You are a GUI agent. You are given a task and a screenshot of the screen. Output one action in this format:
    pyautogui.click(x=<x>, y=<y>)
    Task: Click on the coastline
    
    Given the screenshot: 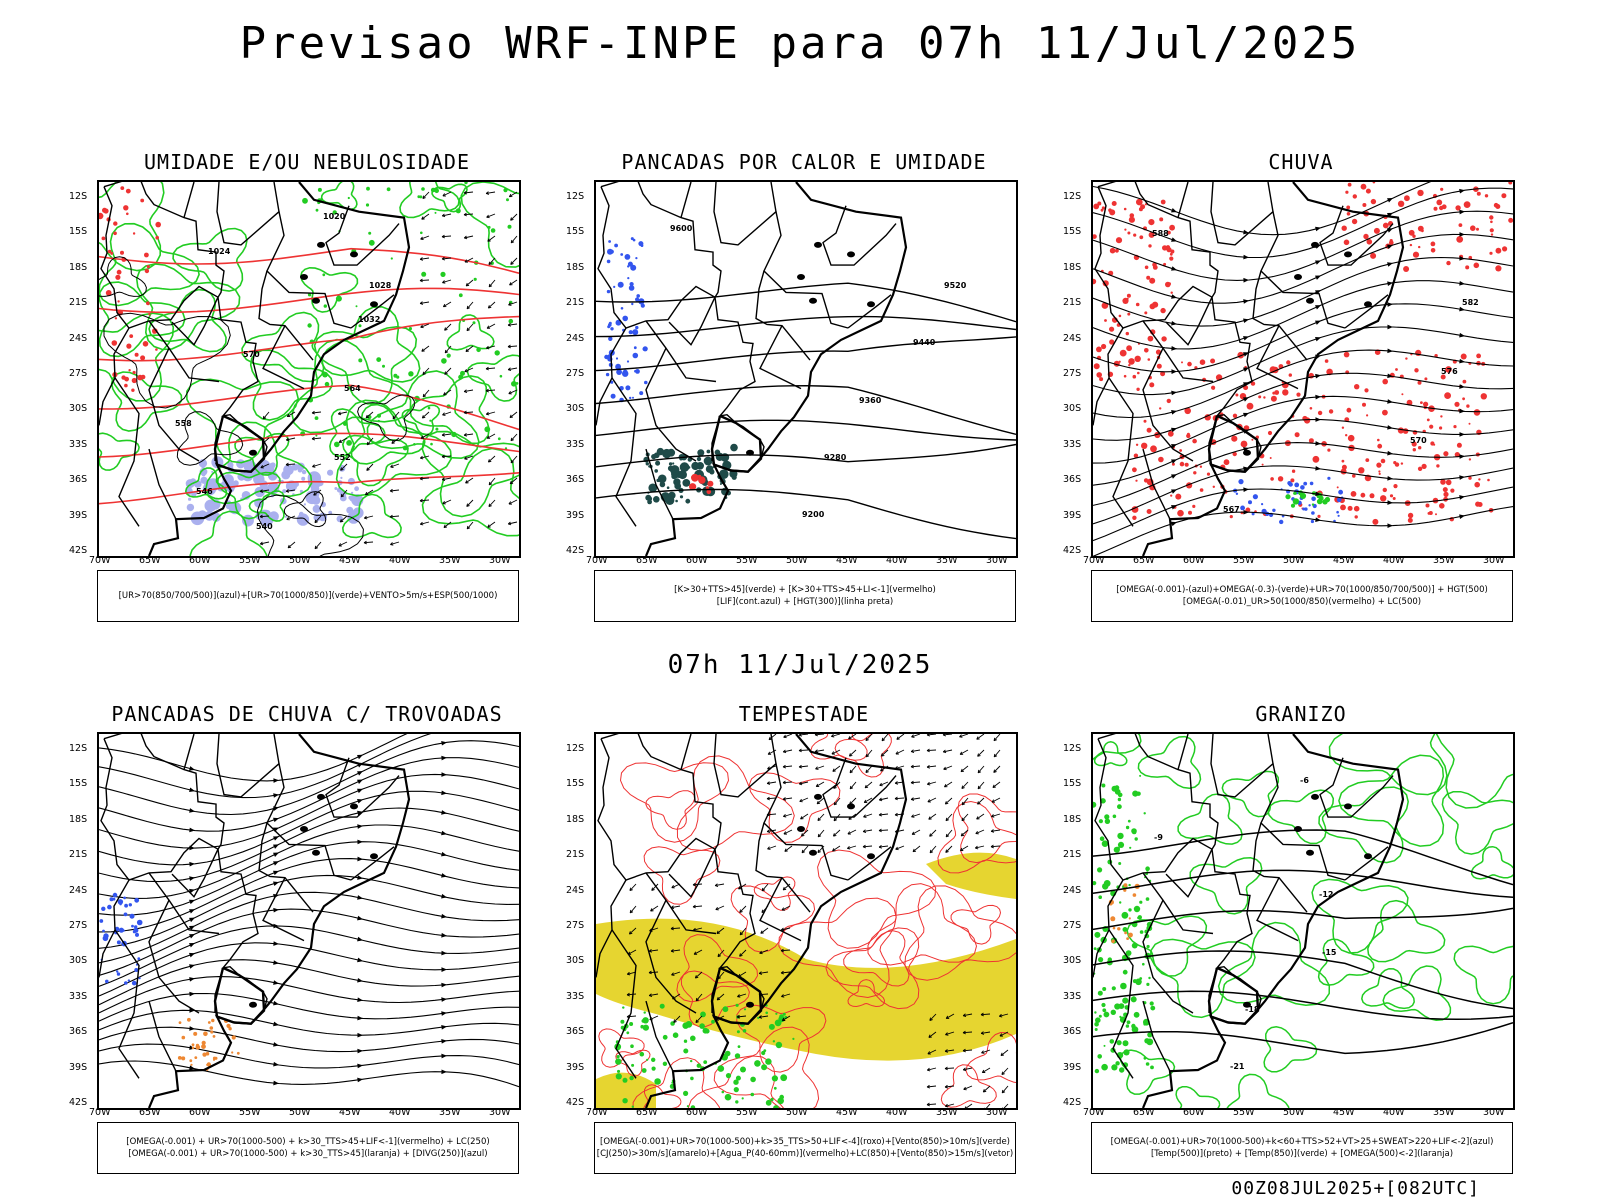 What is the action you would take?
    pyautogui.click(x=1273, y=369)
    